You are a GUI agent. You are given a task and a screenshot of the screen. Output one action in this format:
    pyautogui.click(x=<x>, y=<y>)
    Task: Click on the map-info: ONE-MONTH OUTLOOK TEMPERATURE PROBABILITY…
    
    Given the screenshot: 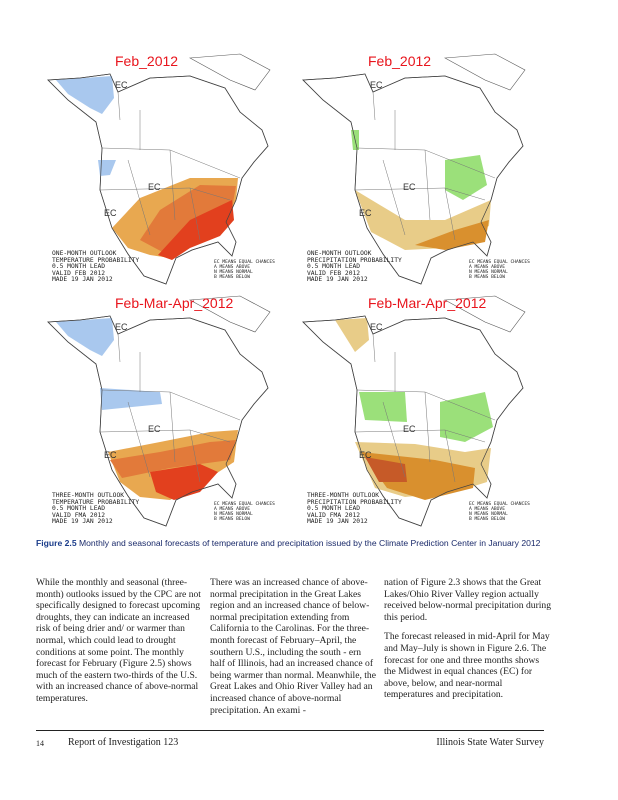 What is the action you would take?
    pyautogui.click(x=96, y=267)
    